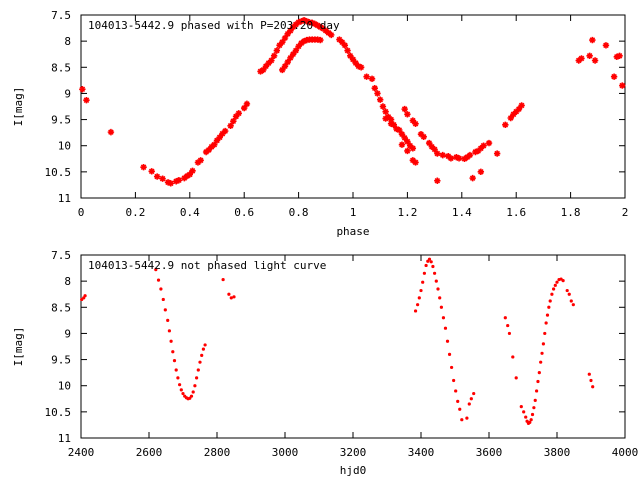  Describe the element at coordinates (207, 265) in the screenshot. I see `chart-title: 104013-5442.9 not phased light curve` at that location.